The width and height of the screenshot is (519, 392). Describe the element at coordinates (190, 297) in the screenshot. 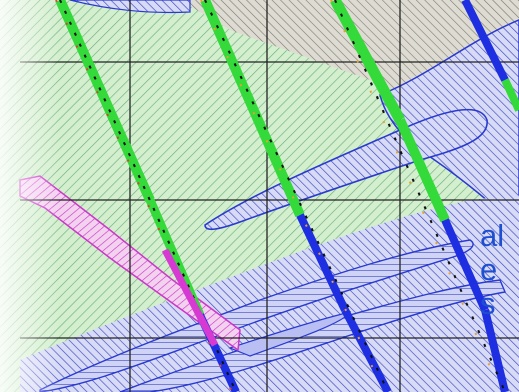

I see `magenta-hole-segment` at that location.